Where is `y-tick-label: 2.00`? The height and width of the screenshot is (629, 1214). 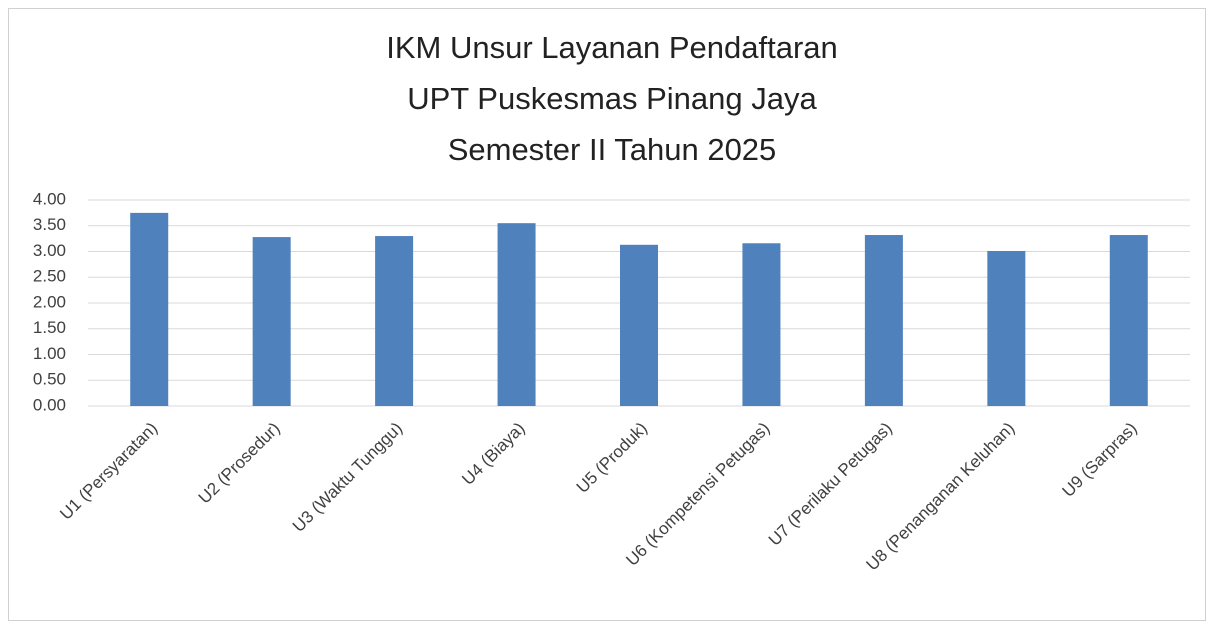
y-tick-label: 2.00 is located at coordinates (49, 301).